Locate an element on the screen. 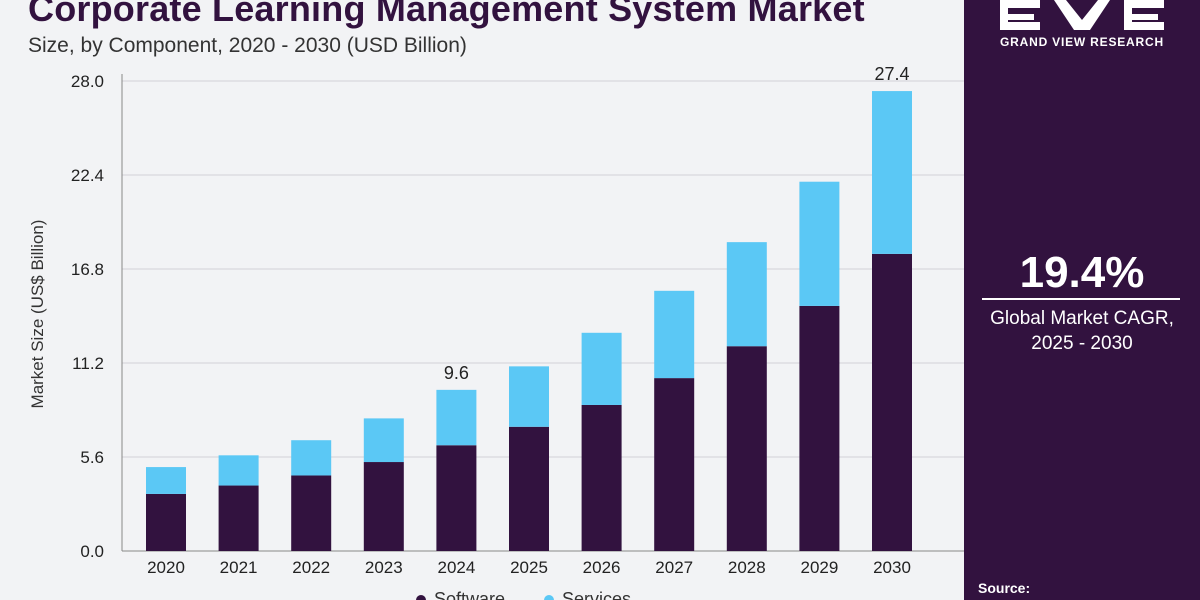  bar-software-2030 is located at coordinates (892, 402).